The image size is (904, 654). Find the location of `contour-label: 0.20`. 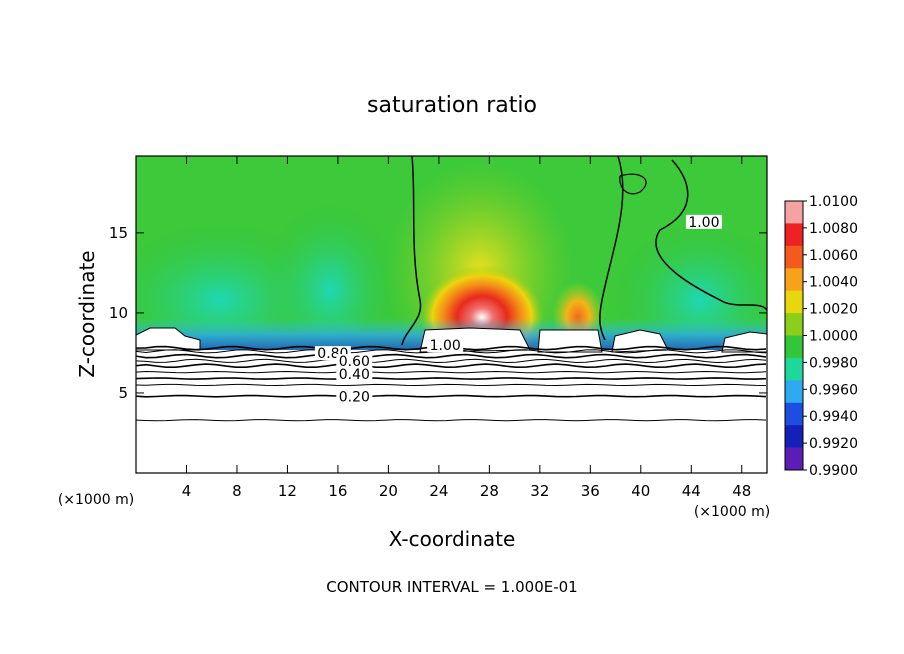

contour-label: 0.20 is located at coordinates (354, 397).